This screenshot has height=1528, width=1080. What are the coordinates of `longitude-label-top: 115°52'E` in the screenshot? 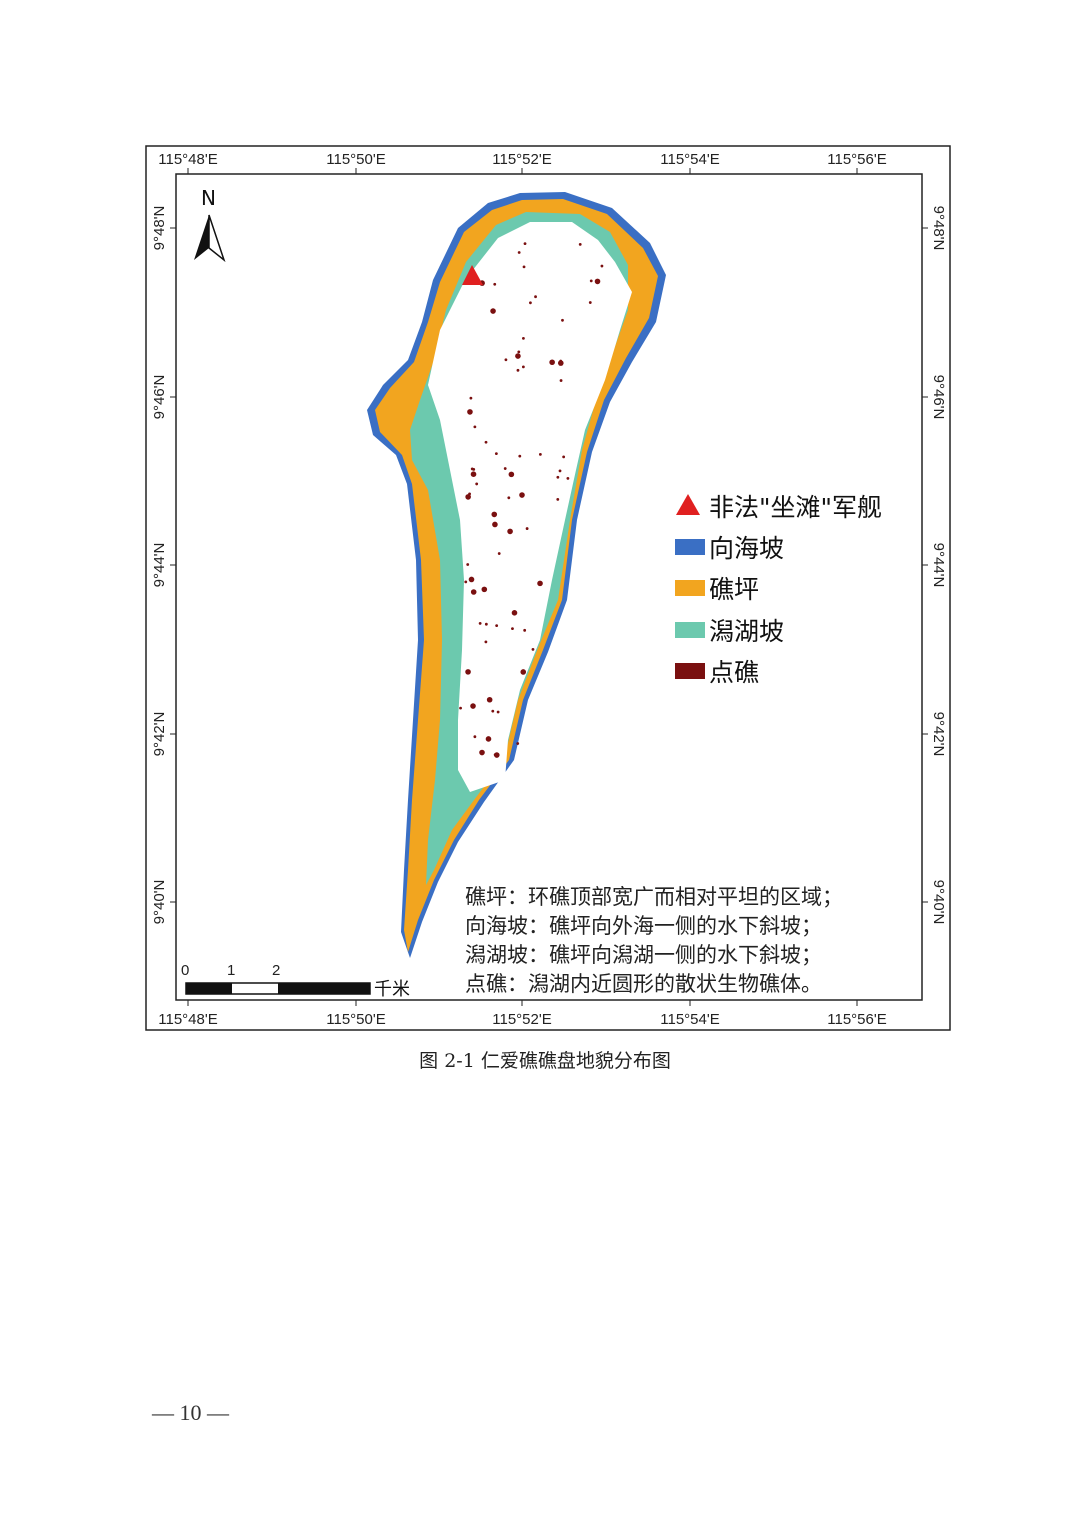 It's located at (521, 159).